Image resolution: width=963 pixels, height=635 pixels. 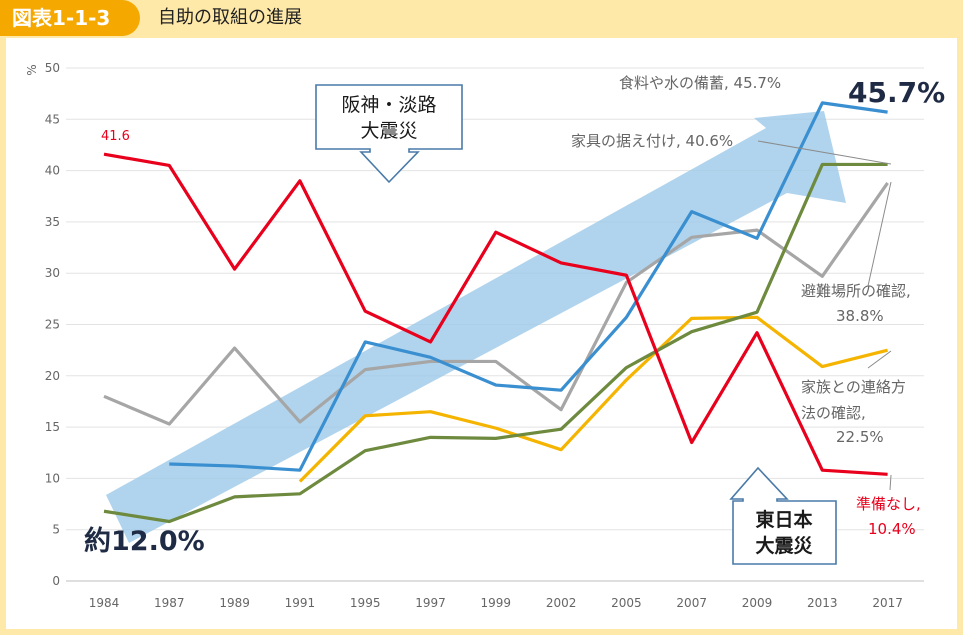 What do you see at coordinates (757, 603) in the screenshot?
I see `x-tick-label: 2009` at bounding box center [757, 603].